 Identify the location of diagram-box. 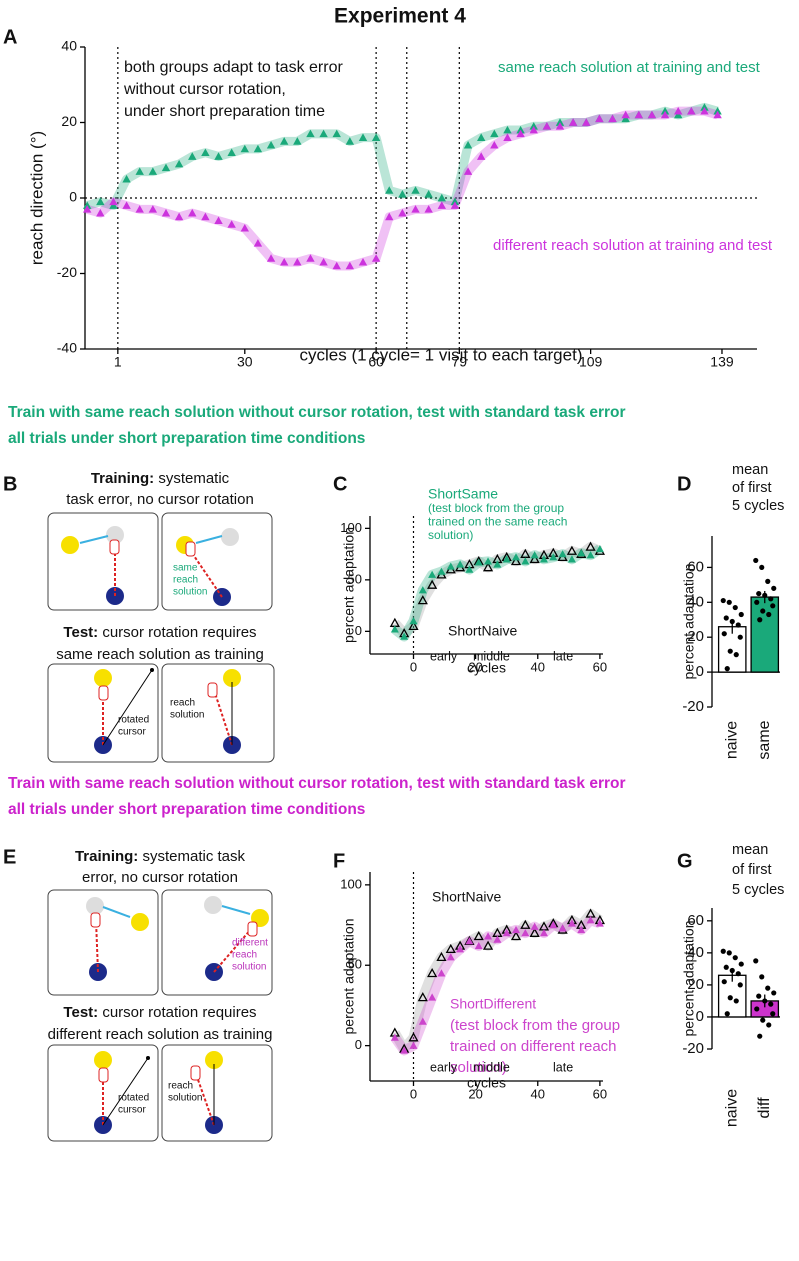
(218, 713).